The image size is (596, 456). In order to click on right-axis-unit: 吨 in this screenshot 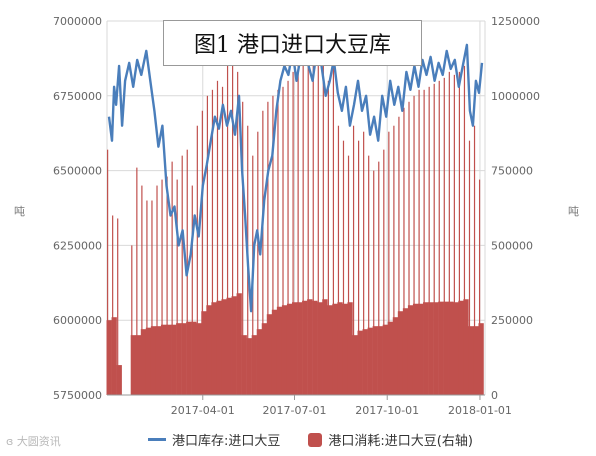, I will do `click(573, 211)`.